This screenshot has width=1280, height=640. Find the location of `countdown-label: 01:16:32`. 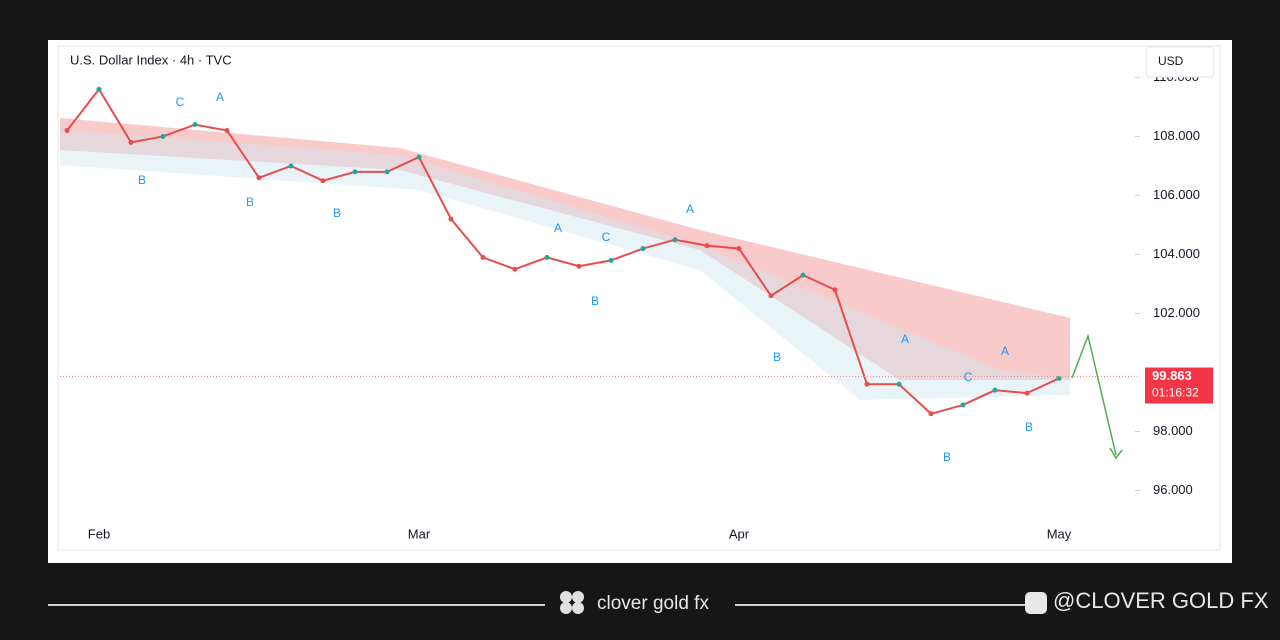

countdown-label: 01:16:32 is located at coordinates (1175, 393).